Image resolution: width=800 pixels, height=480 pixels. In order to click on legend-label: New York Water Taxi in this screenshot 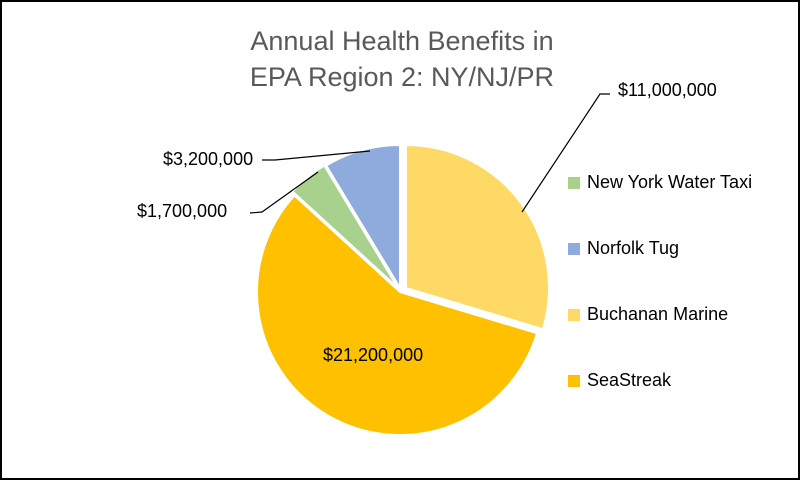, I will do `click(670, 182)`.